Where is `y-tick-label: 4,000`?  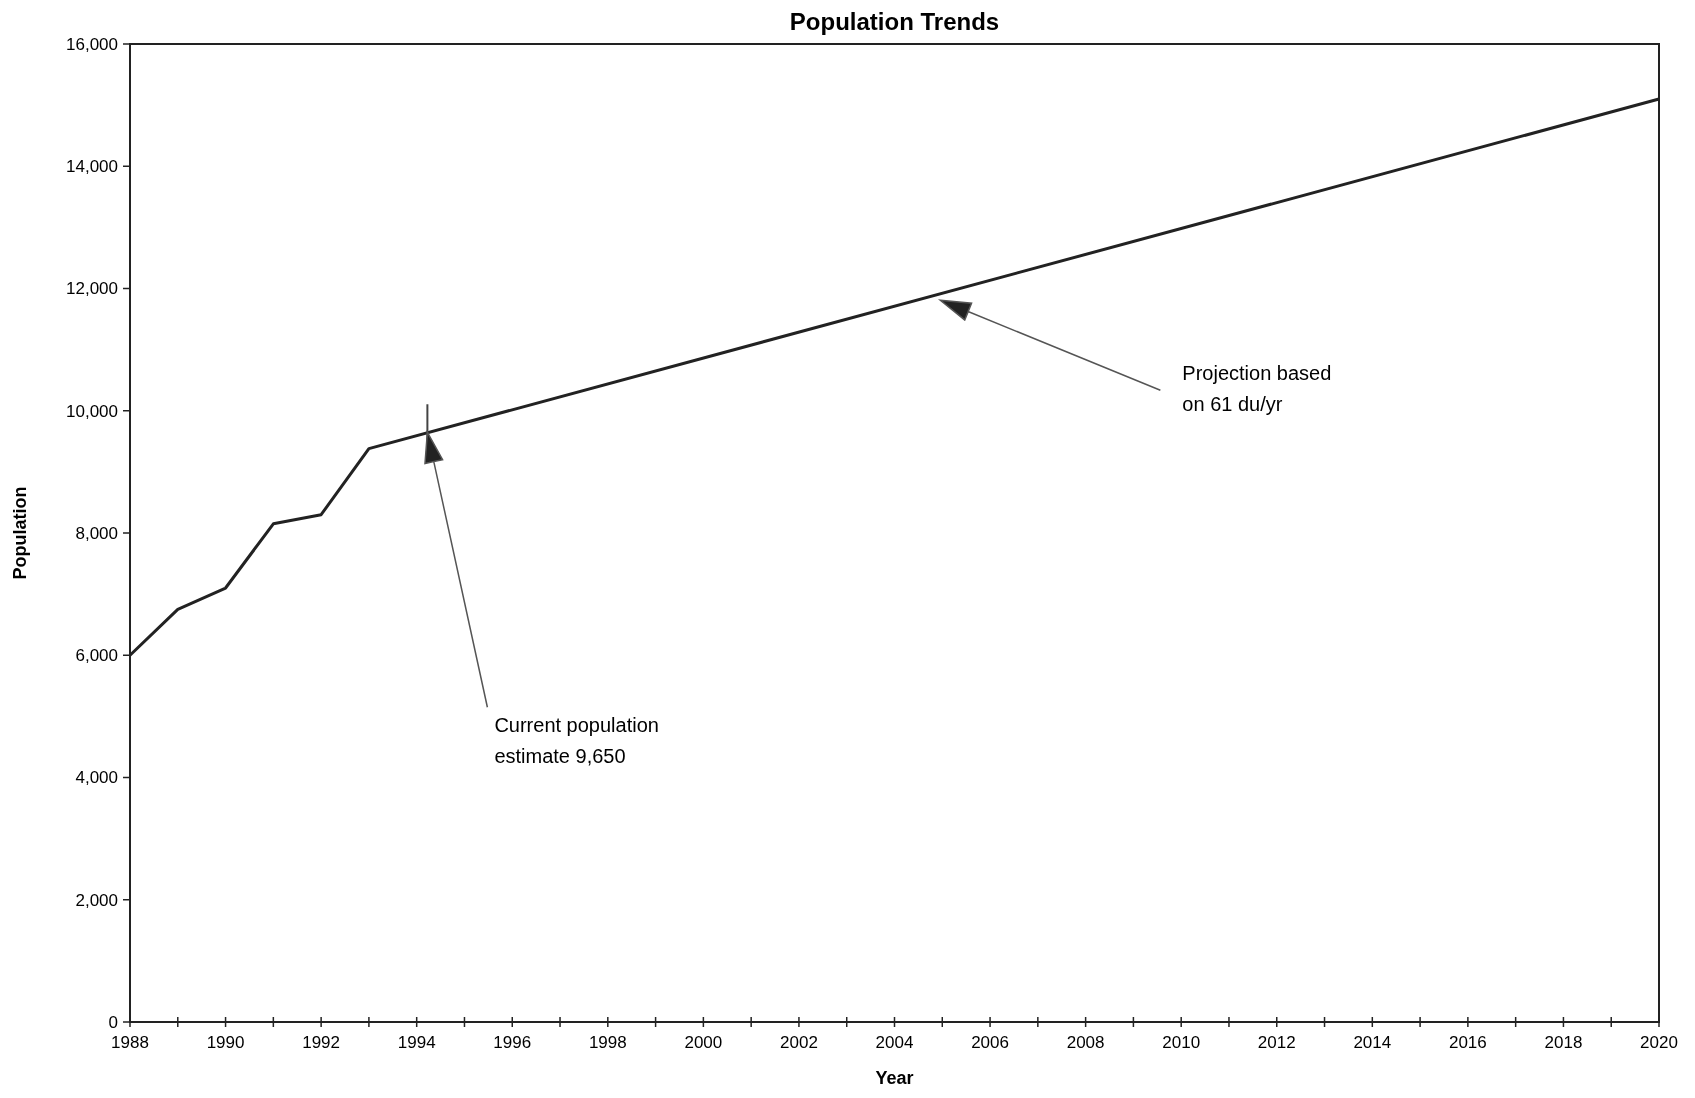 y-tick-label: 4,000 is located at coordinates (96, 778).